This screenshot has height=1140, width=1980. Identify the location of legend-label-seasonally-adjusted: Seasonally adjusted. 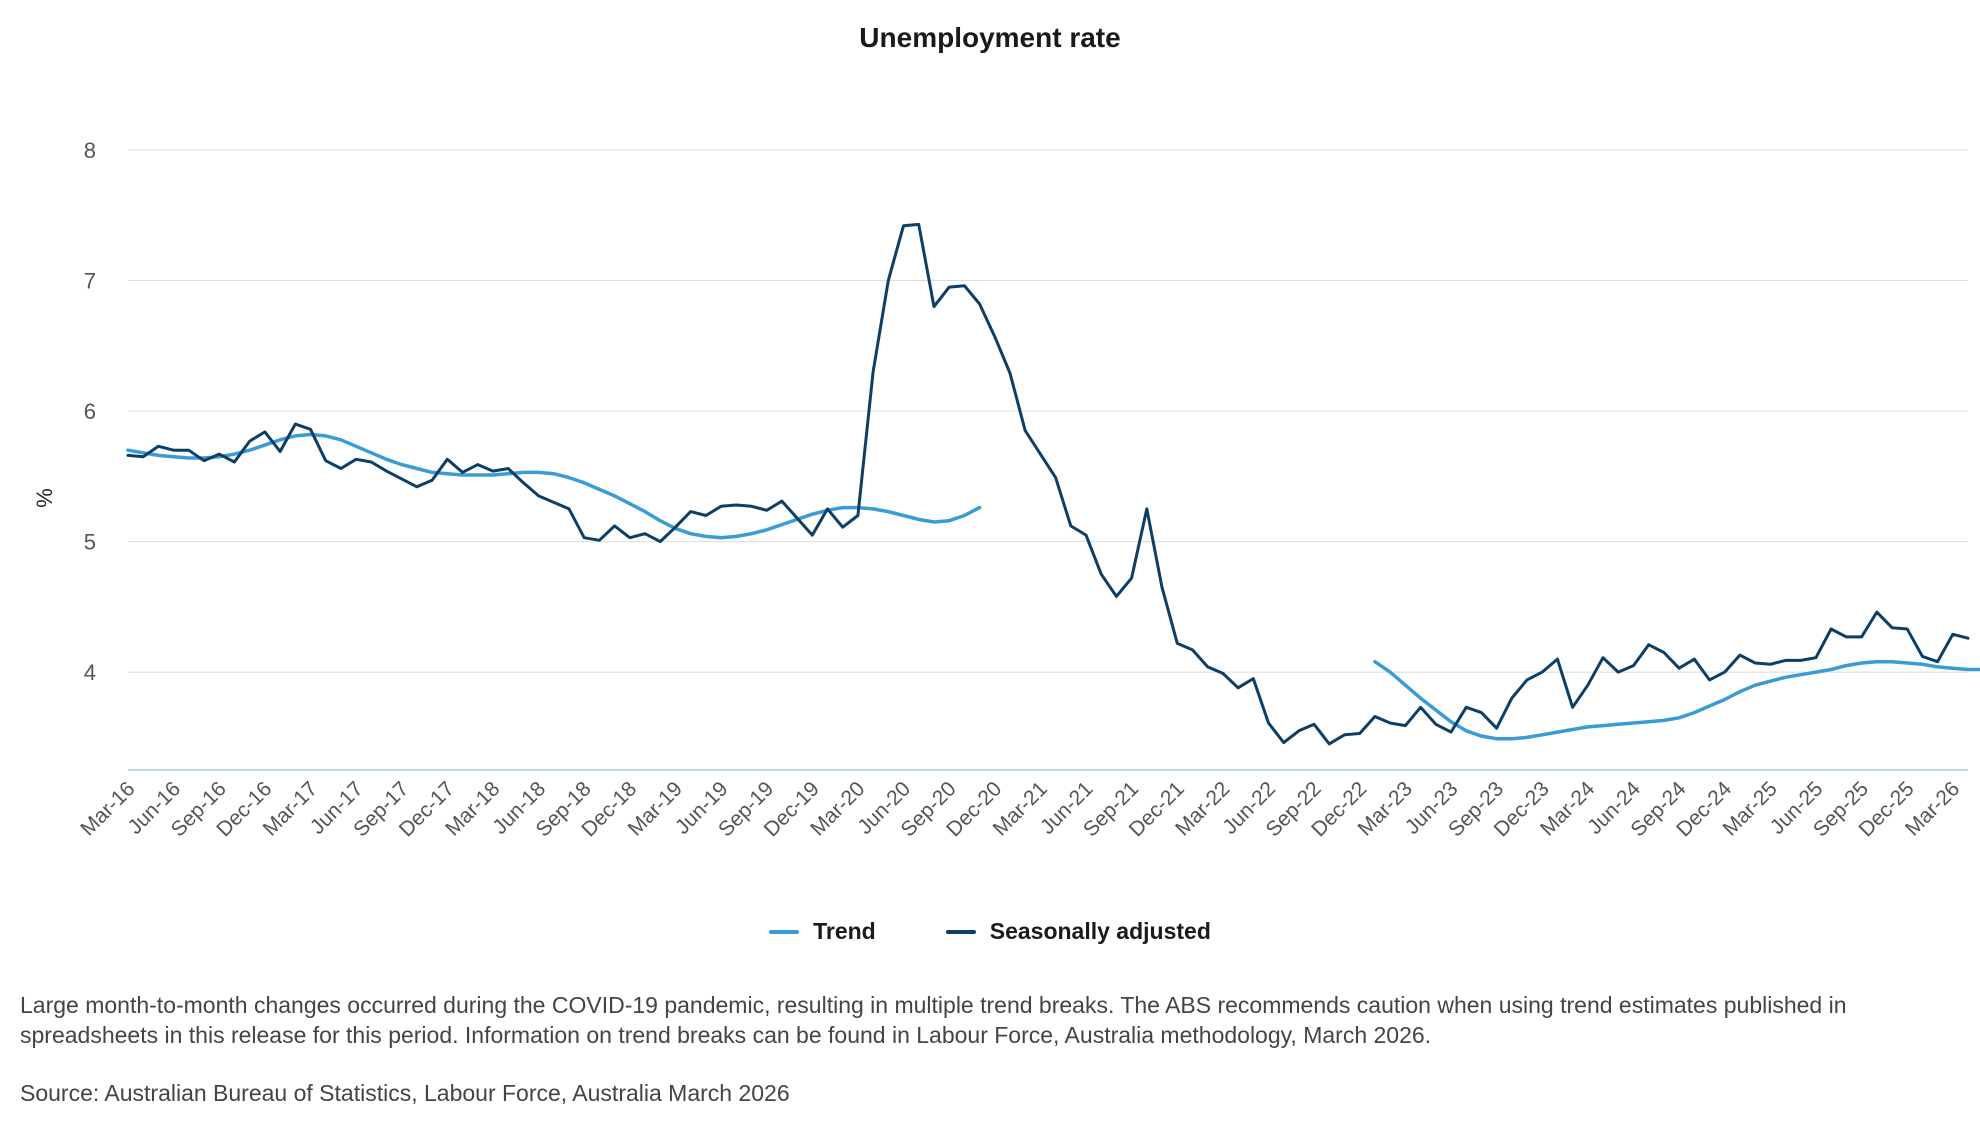
(1100, 931).